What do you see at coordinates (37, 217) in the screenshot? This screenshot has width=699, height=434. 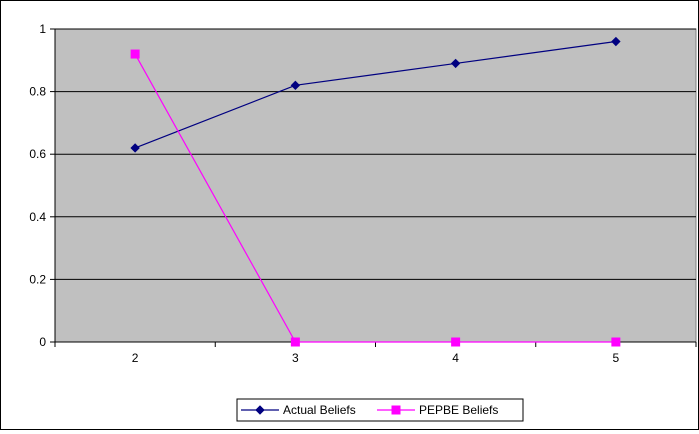 I see `y-tick-label: 0.4` at bounding box center [37, 217].